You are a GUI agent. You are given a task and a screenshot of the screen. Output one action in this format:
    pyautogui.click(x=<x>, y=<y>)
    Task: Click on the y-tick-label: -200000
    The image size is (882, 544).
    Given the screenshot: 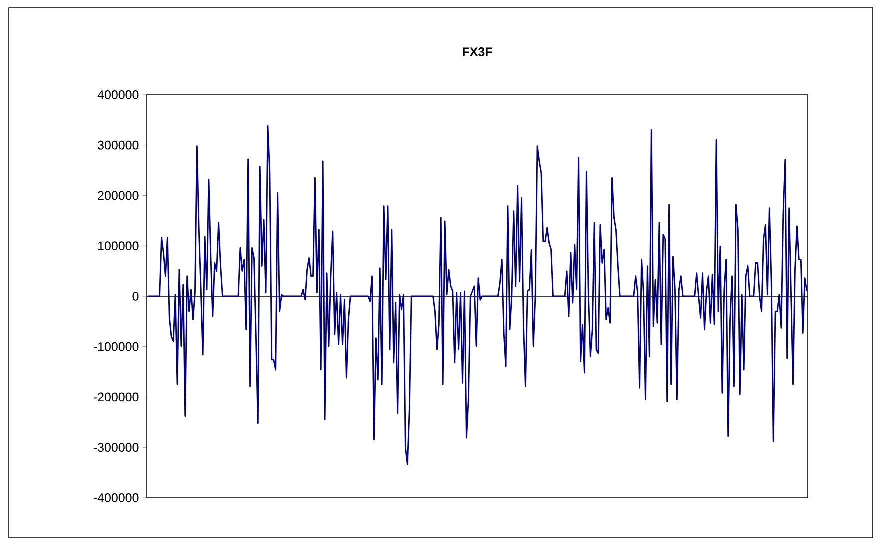 What is the action you would take?
    pyautogui.click(x=116, y=397)
    